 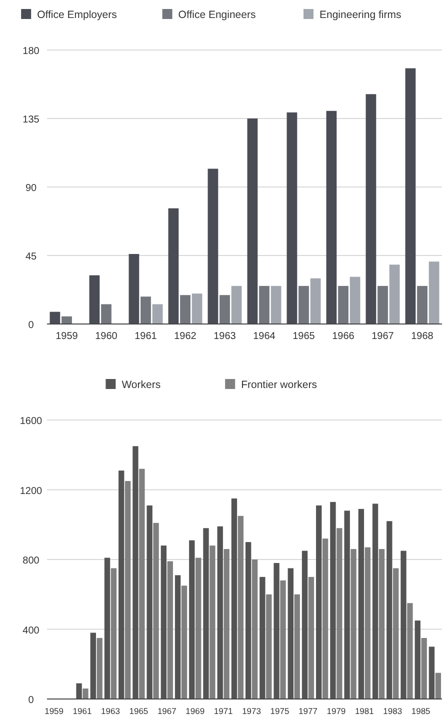 I want to click on x-tick-label: 1964, so click(x=264, y=336).